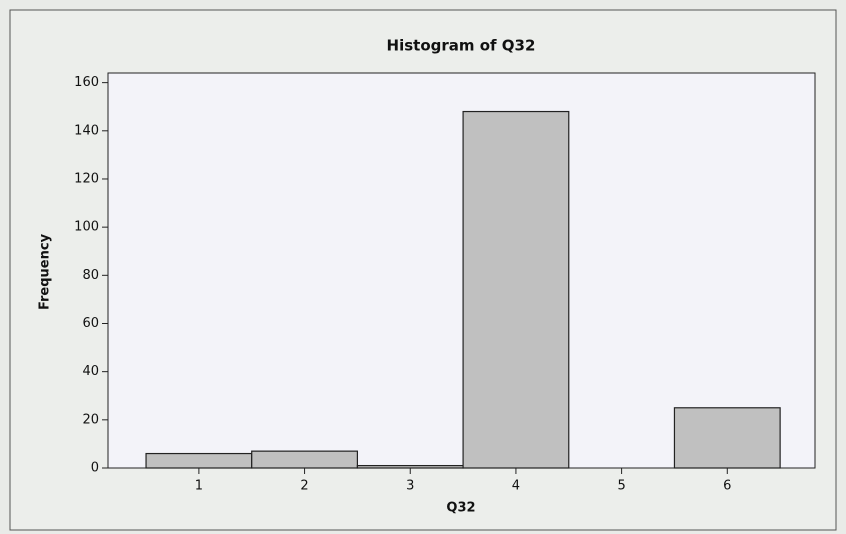  What do you see at coordinates (727, 486) in the screenshot?
I see `x-tick-label: 6` at bounding box center [727, 486].